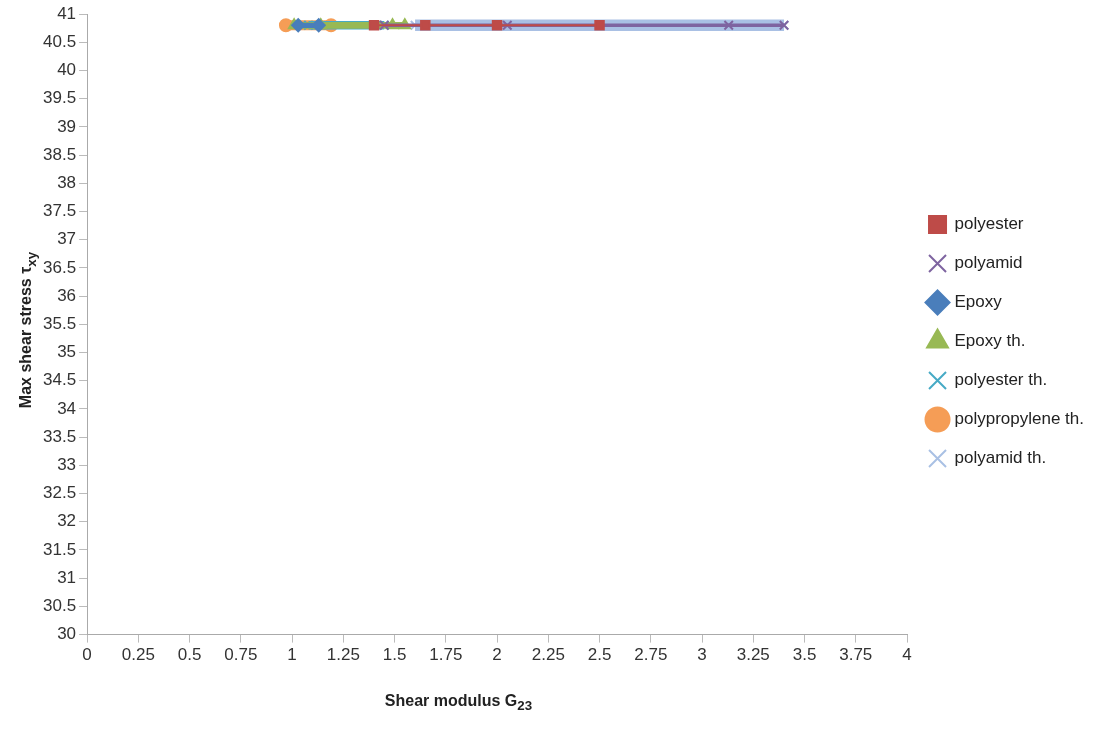 The height and width of the screenshot is (729, 1104). I want to click on y-tick-label: 38, so click(67, 182).